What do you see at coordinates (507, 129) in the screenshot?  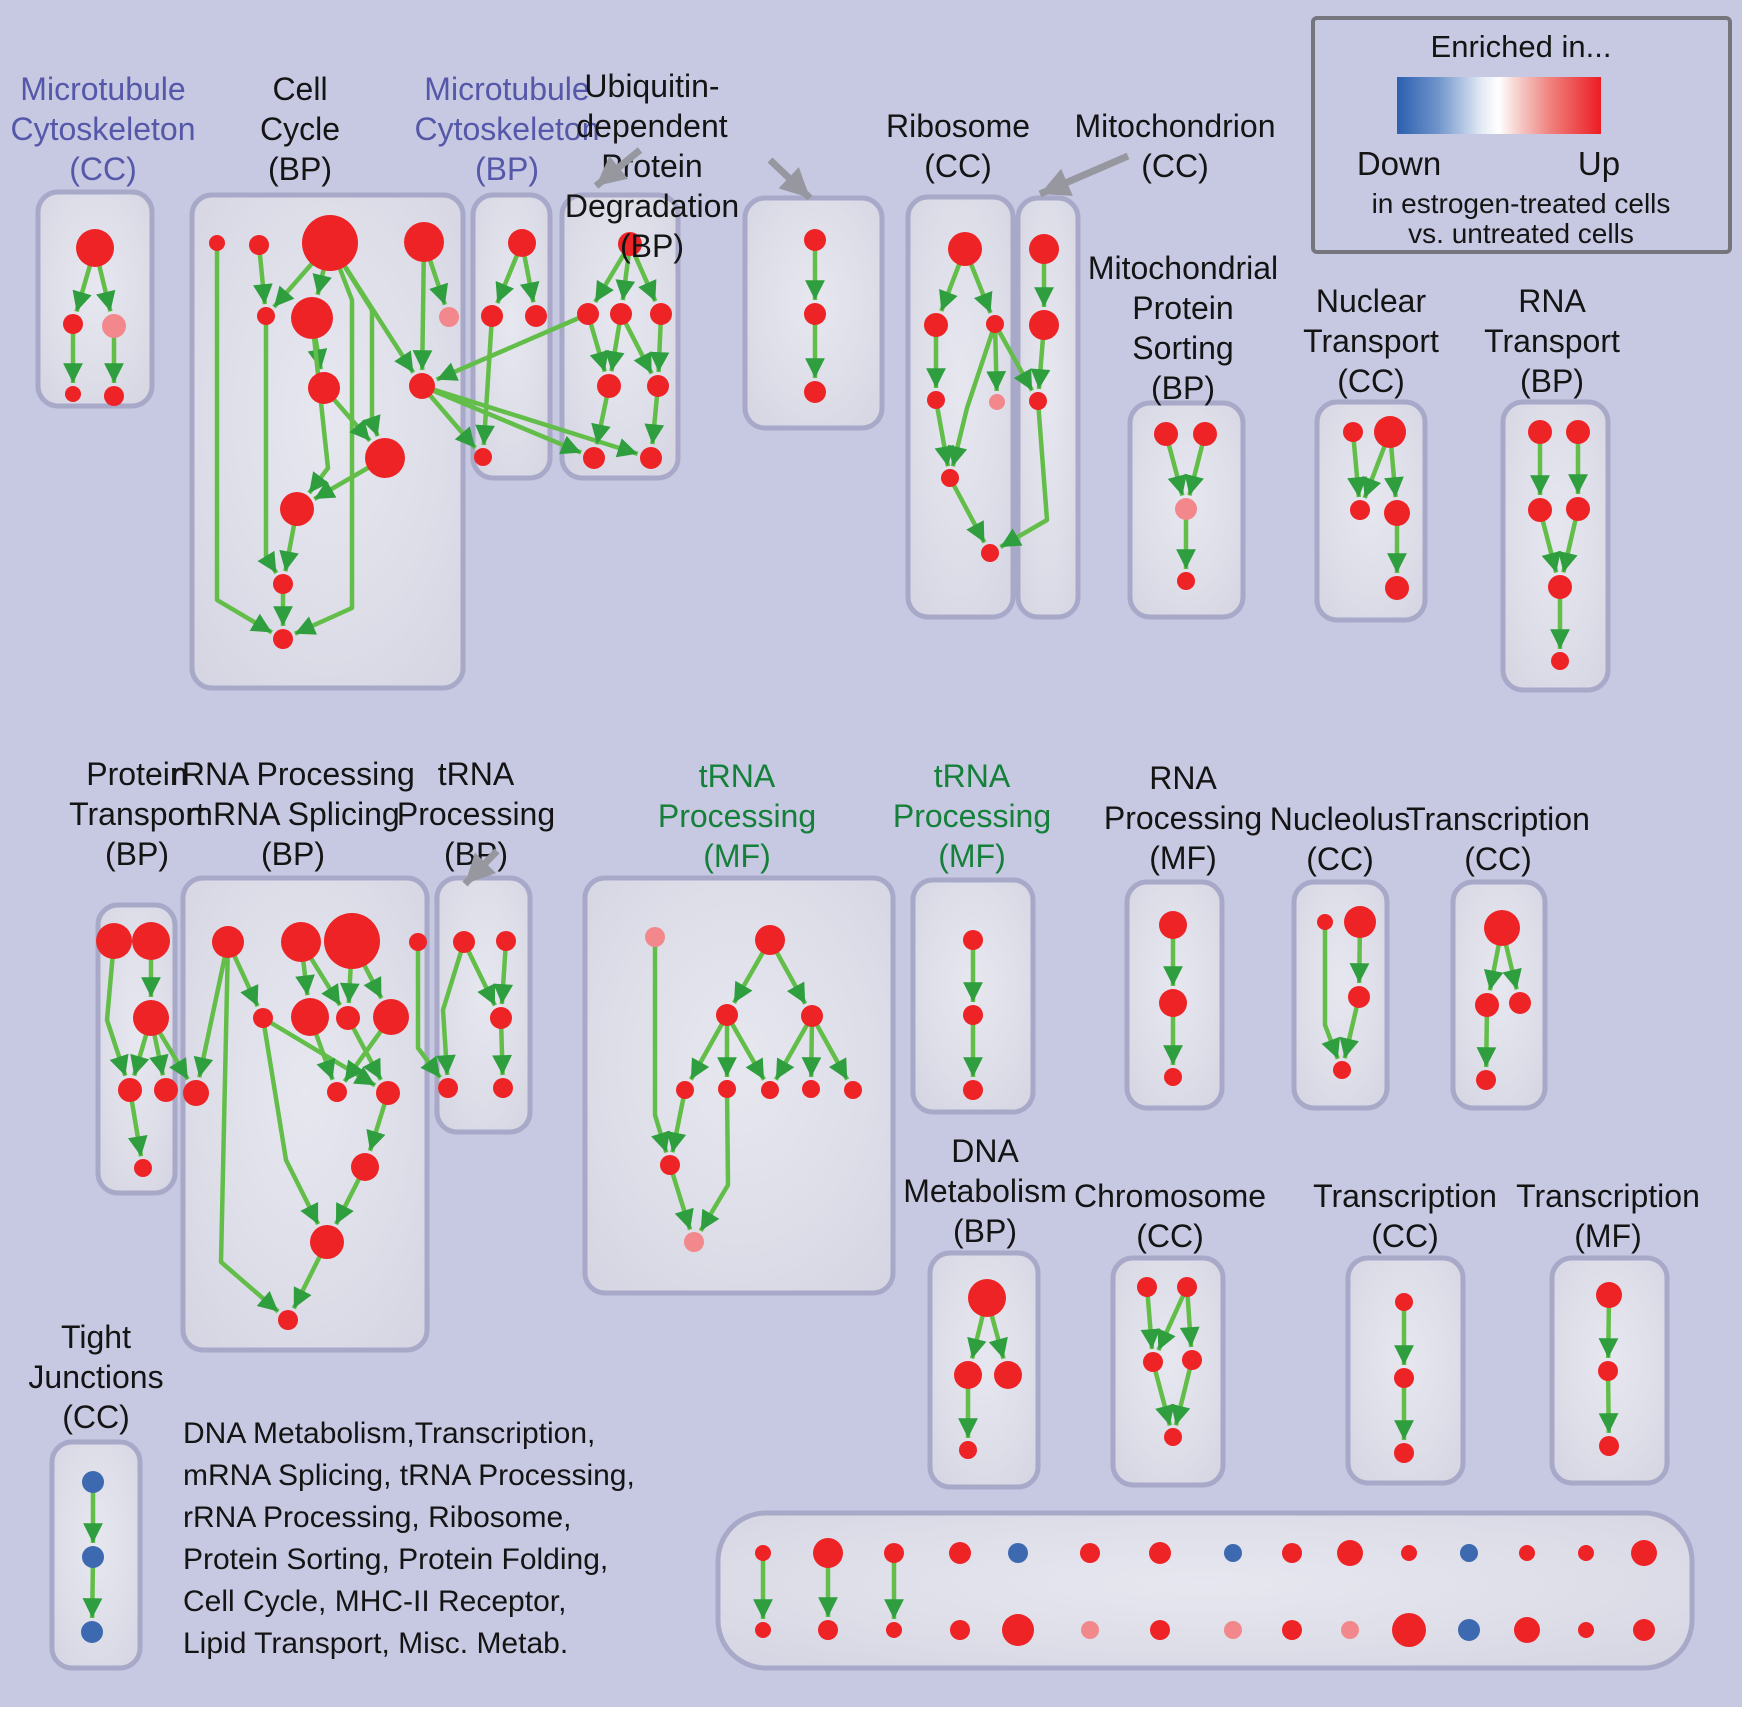 I see `cluster-label-2: Microtubule Cytoskeleton (BP)` at bounding box center [507, 129].